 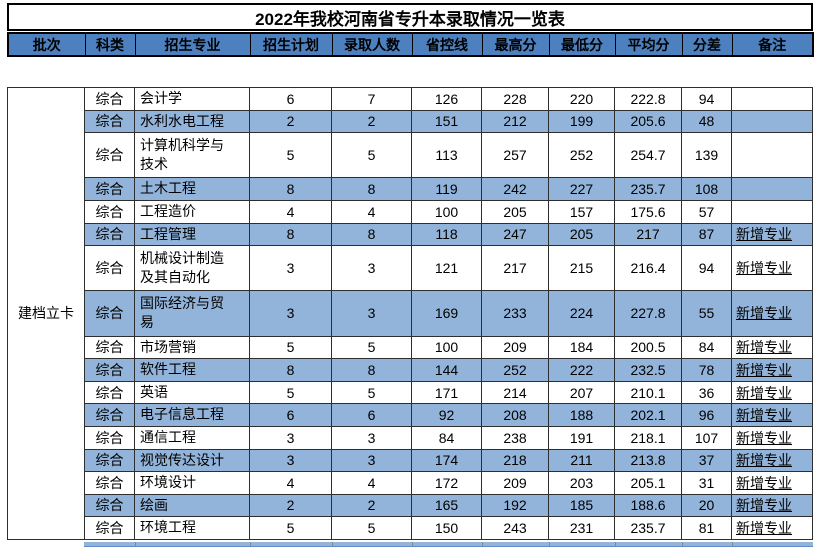 I want to click on cell-max-score: 228, so click(x=515, y=99).